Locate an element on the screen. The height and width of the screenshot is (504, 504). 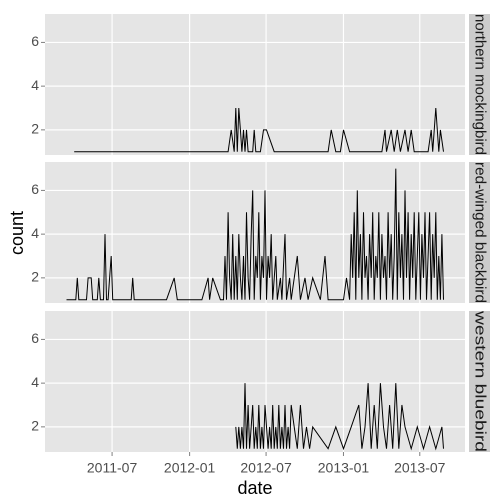
facet-label: northern mockingbird is located at coordinates (480, 84).